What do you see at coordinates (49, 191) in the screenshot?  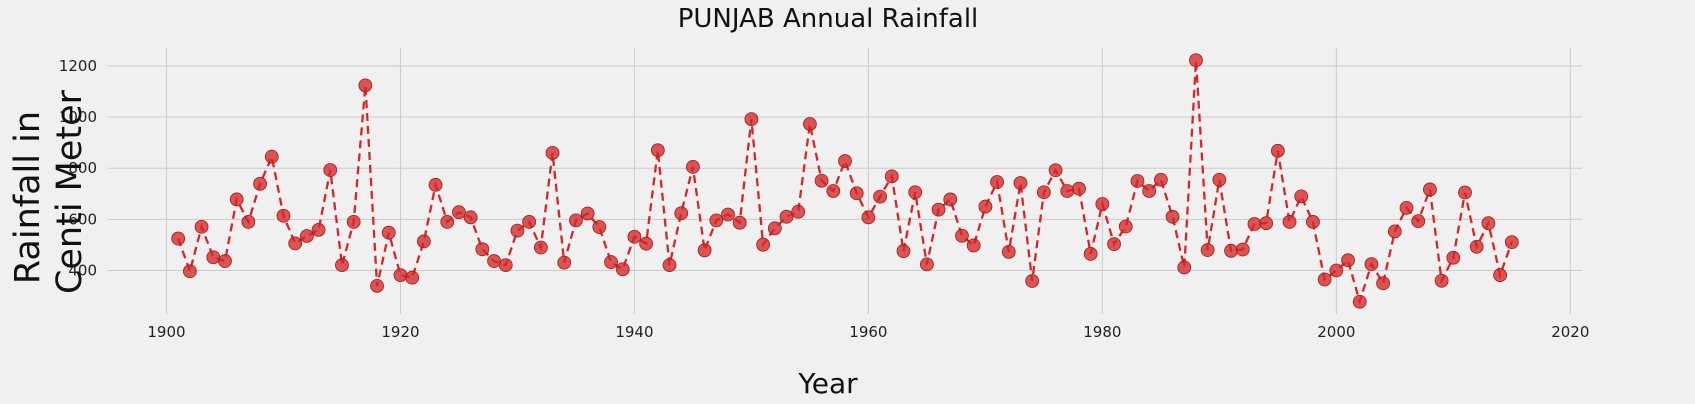 I see `y-axis-label: Rainfall in Centi Meter` at bounding box center [49, 191].